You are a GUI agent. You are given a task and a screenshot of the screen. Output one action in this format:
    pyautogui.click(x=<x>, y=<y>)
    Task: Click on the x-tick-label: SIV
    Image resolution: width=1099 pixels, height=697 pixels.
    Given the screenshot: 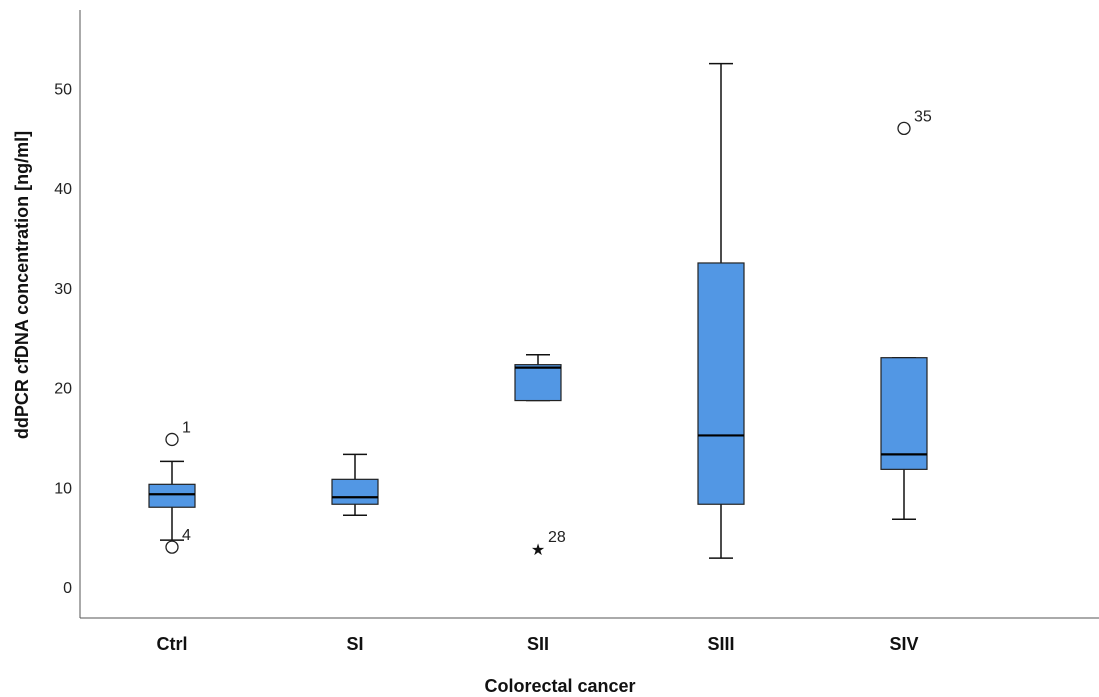 What is the action you would take?
    pyautogui.click(x=903, y=644)
    